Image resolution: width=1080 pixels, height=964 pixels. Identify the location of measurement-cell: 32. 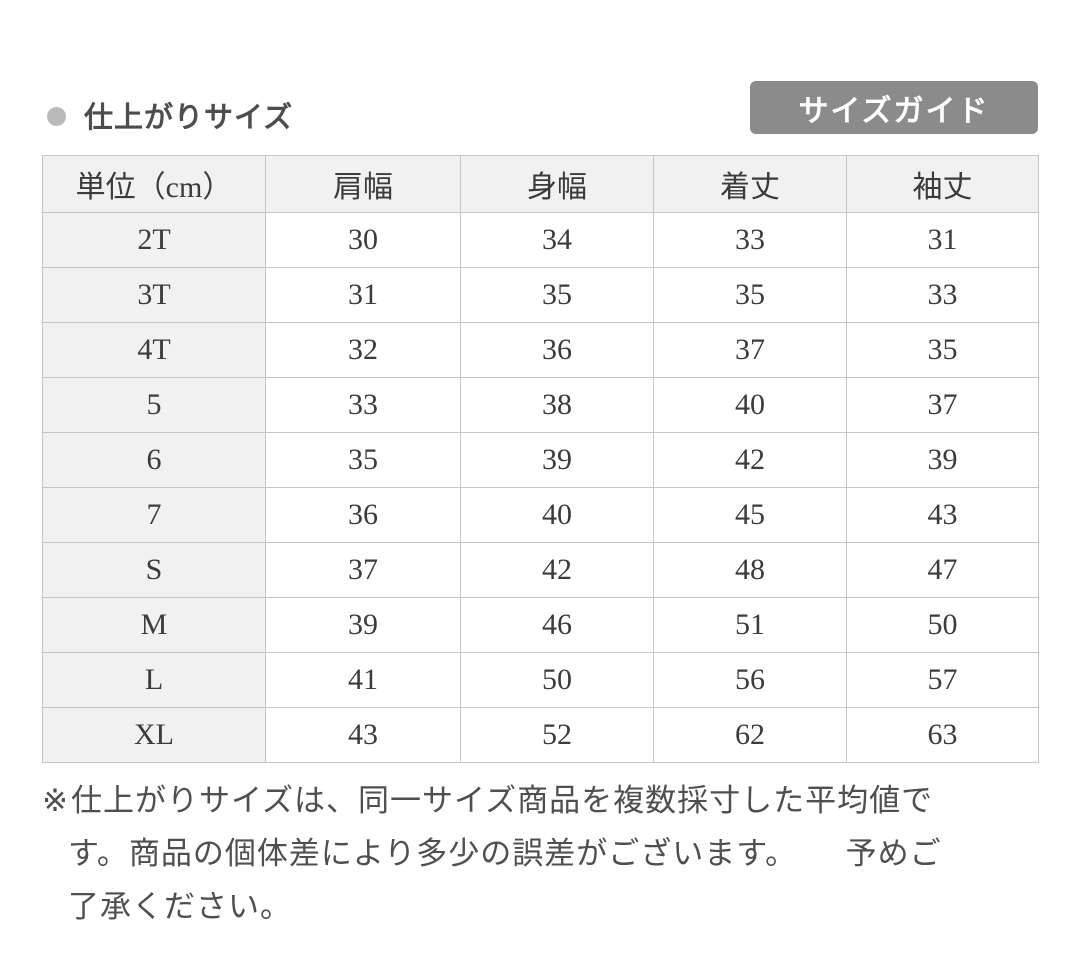
(363, 350).